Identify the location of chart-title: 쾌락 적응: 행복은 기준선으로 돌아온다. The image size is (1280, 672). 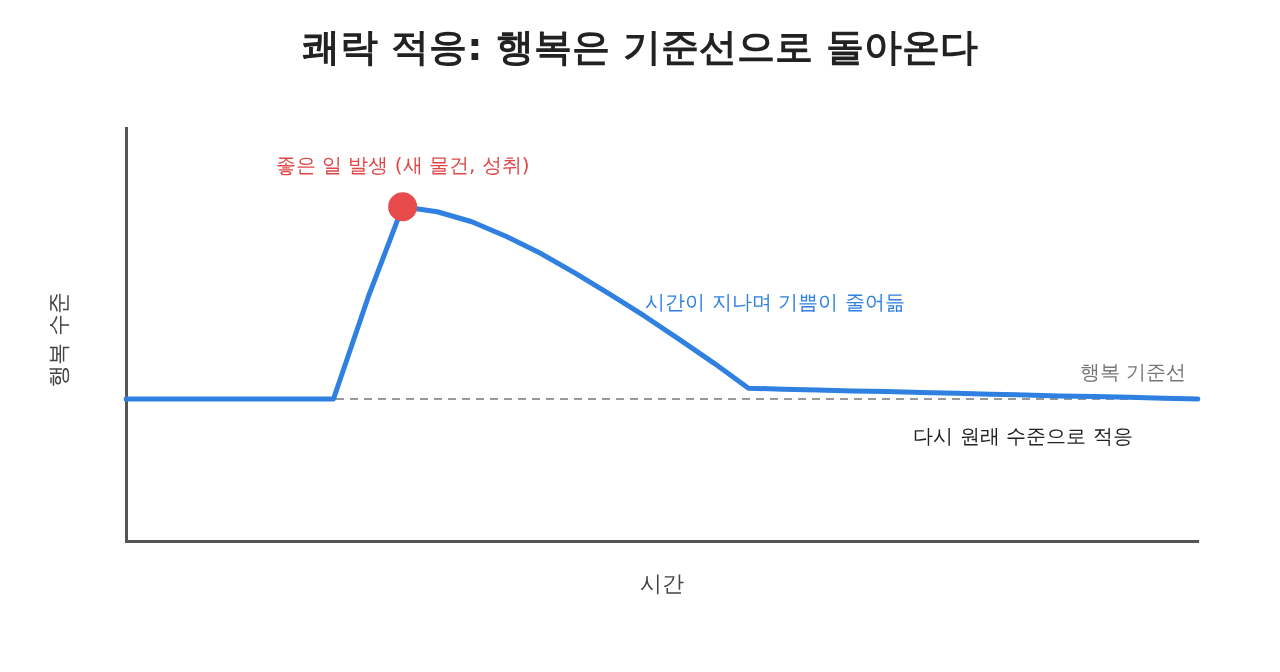
(640, 46).